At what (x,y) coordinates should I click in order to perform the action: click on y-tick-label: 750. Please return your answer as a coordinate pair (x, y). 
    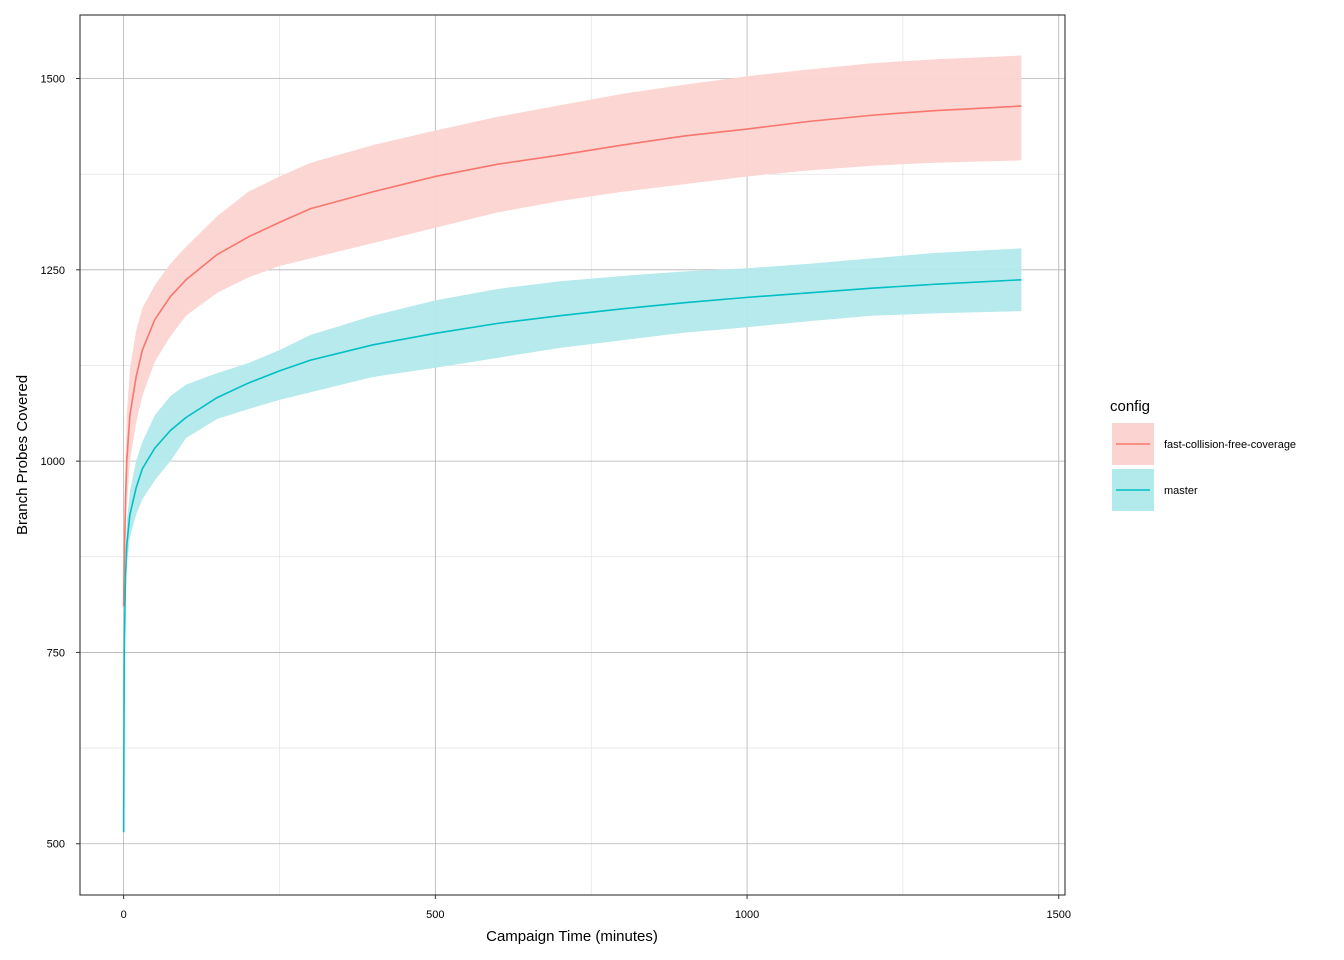
    Looking at the image, I should click on (56, 653).